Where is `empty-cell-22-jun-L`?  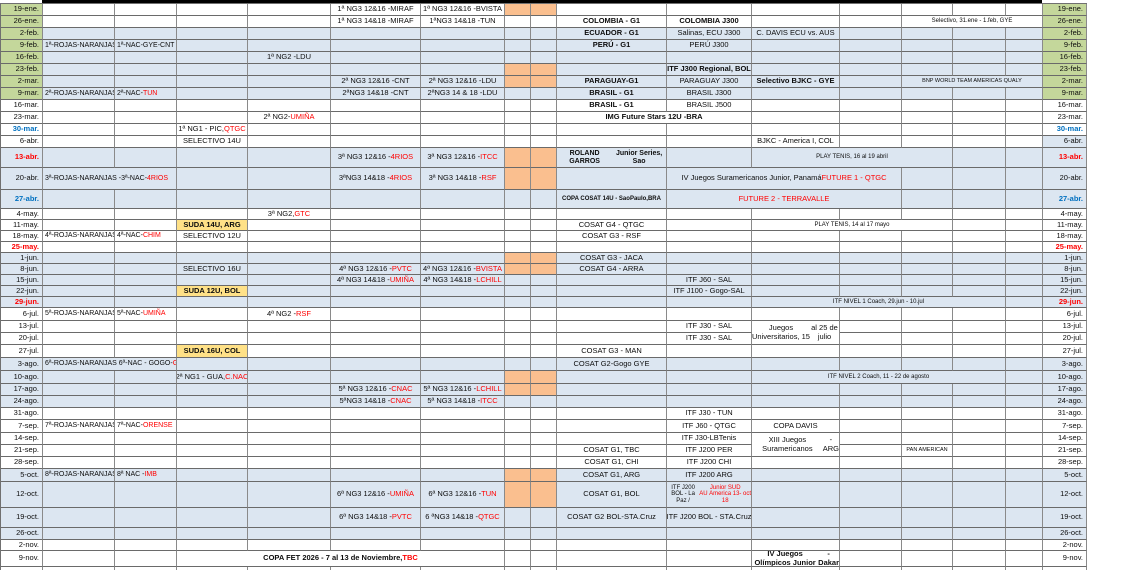
empty-cell-22-jun-L is located at coordinates (796, 291).